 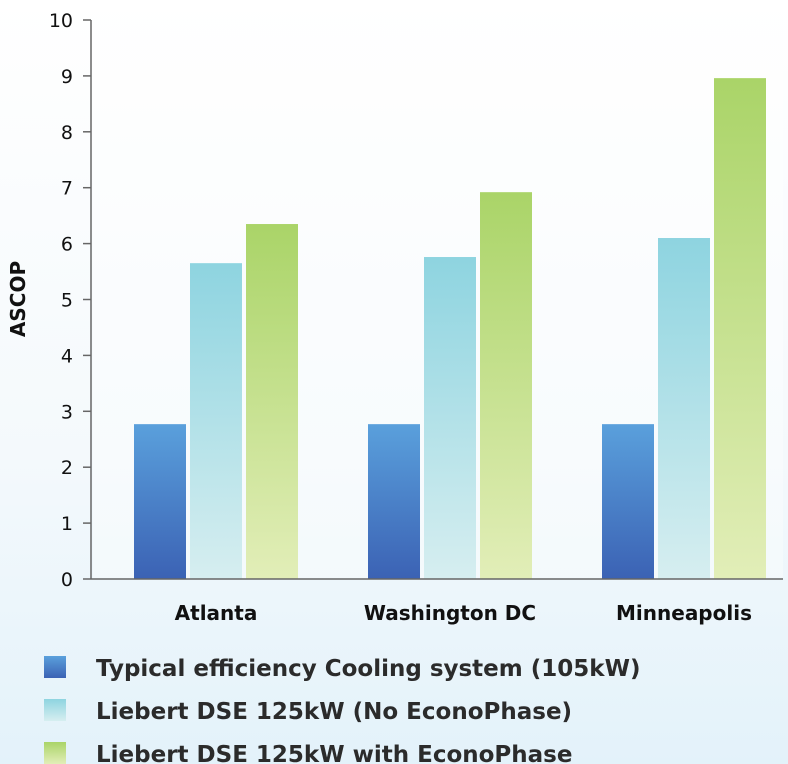 What do you see at coordinates (684, 613) in the screenshot?
I see `x-category-label: Minneapolis` at bounding box center [684, 613].